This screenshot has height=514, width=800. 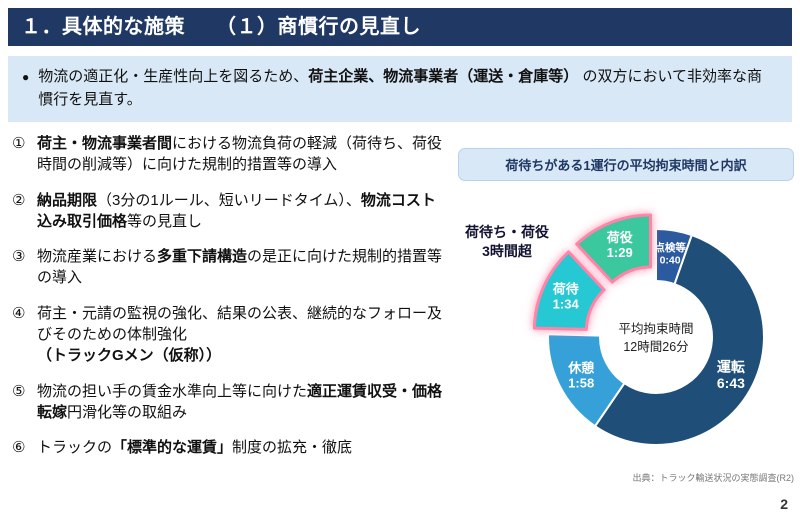 What do you see at coordinates (619, 245) in the screenshot?
I see `slice-label-4: 荷役 1:29` at bounding box center [619, 245].